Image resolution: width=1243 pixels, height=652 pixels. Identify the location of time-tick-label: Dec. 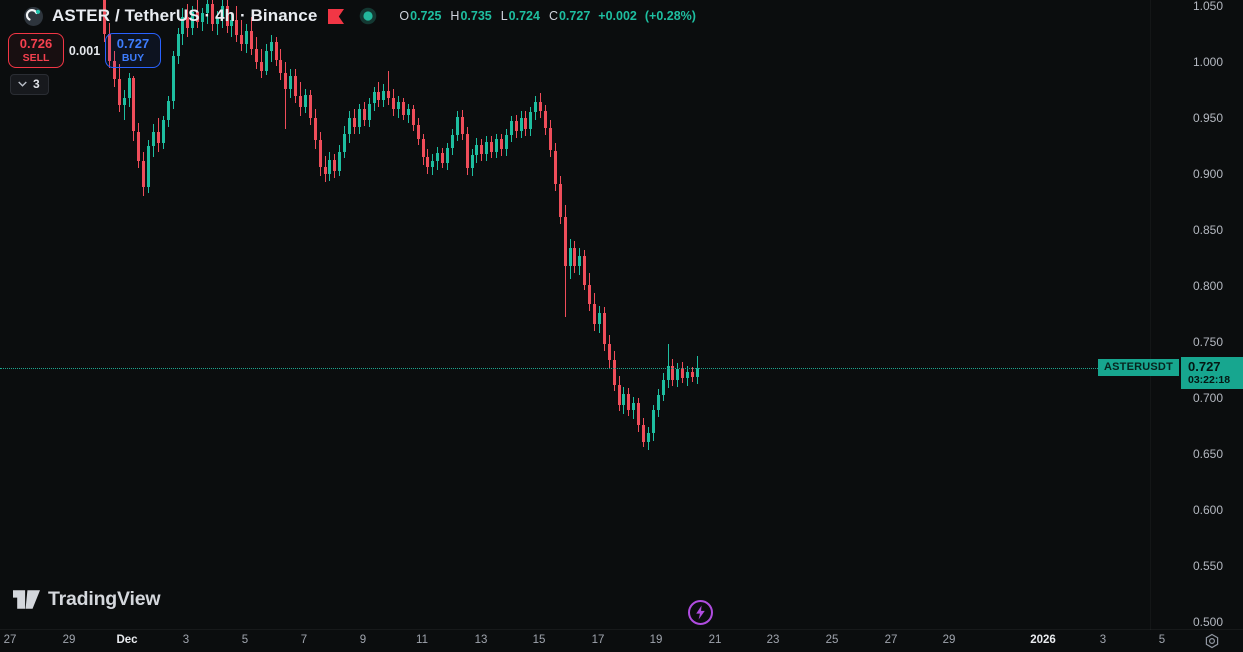
(127, 640).